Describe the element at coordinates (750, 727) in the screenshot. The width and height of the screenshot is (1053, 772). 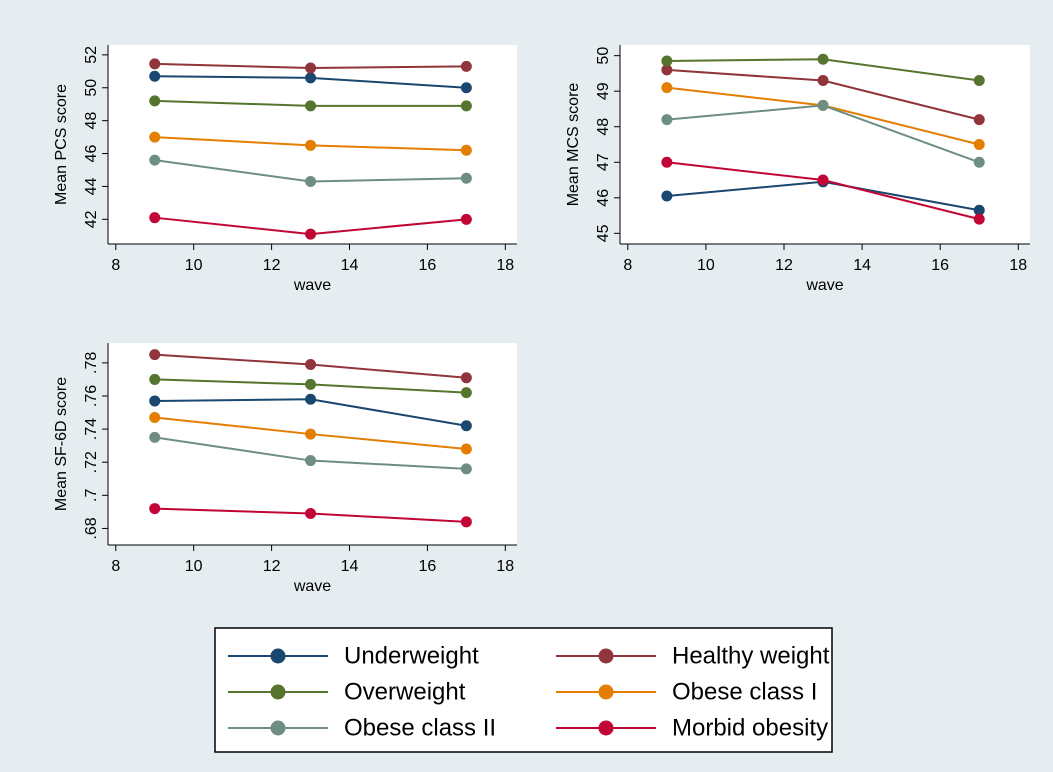
I see `legend-label: Morbid obesity` at that location.